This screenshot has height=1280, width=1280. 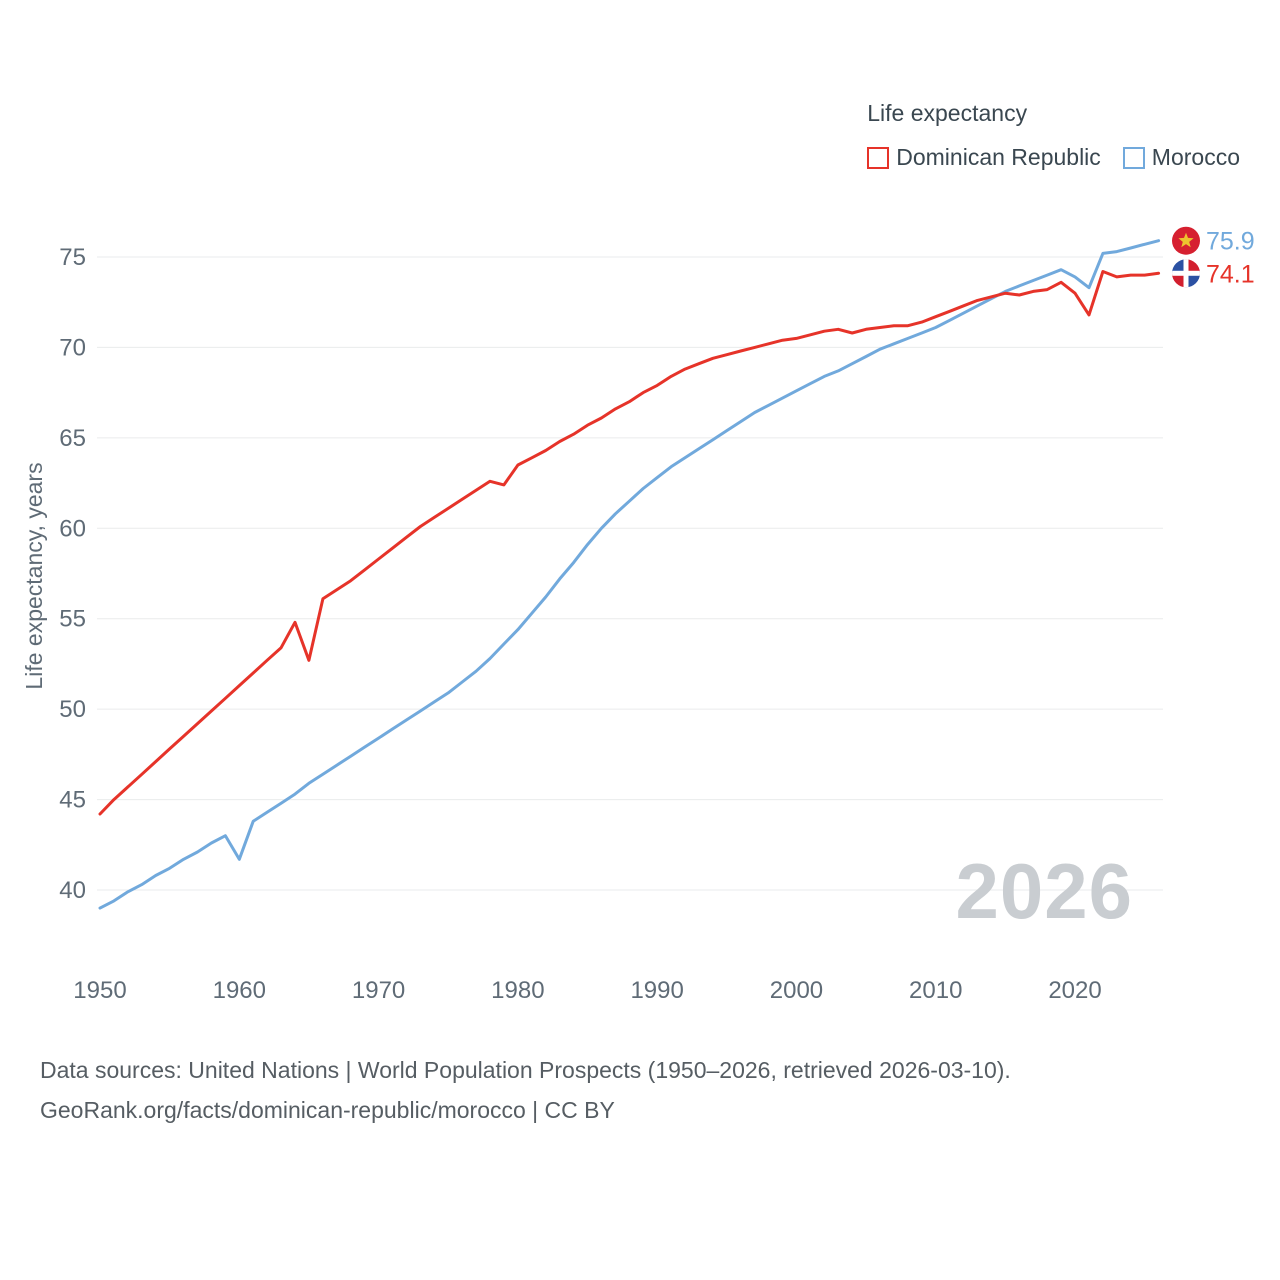 What do you see at coordinates (1186, 273) in the screenshot?
I see `flag-icon-dominican-republic` at bounding box center [1186, 273].